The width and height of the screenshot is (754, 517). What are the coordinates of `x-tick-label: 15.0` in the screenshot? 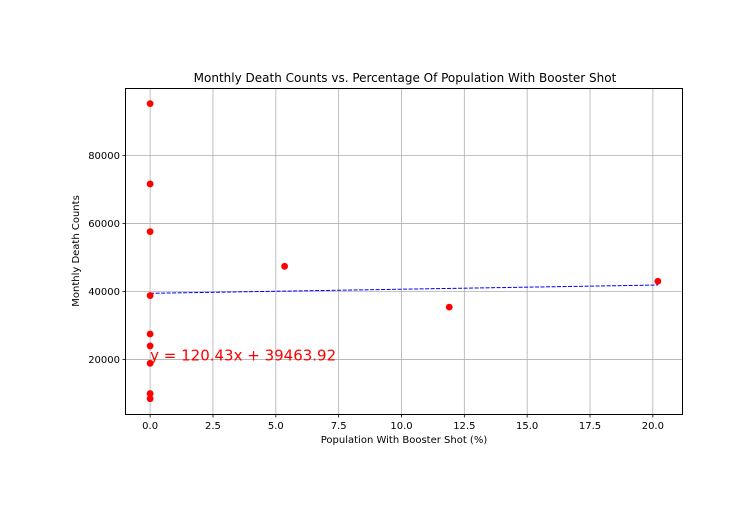 It's located at (527, 426).